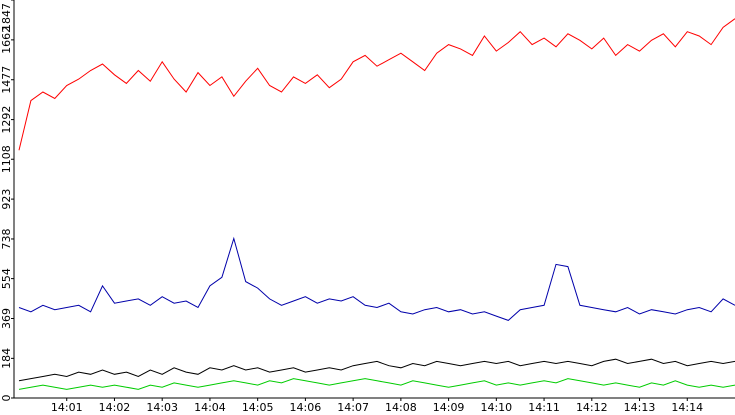 This screenshot has width=735, height=415. Describe the element at coordinates (6, 120) in the screenshot. I see `y-tick-label: 1292` at that location.